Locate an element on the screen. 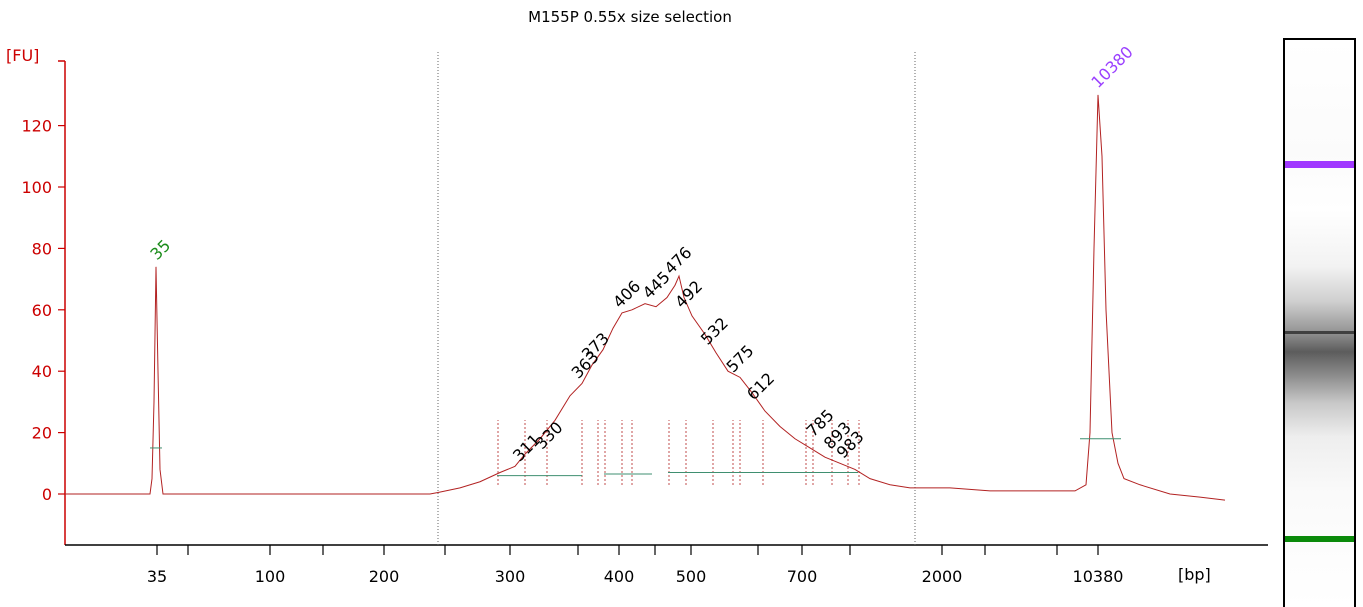 The width and height of the screenshot is (1363, 607). y-tick-label: 60 is located at coordinates (42, 310).